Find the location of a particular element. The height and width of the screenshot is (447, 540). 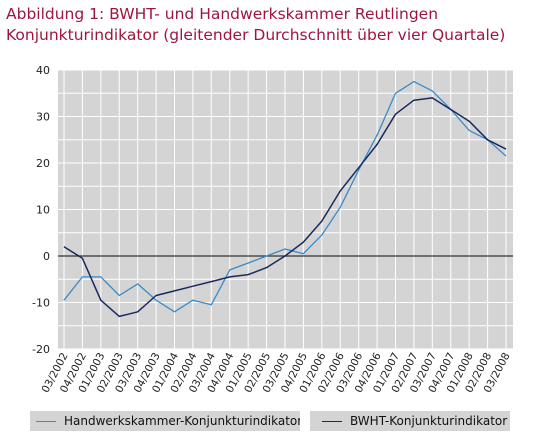

y-tick-label: 40 is located at coordinates (43, 70).